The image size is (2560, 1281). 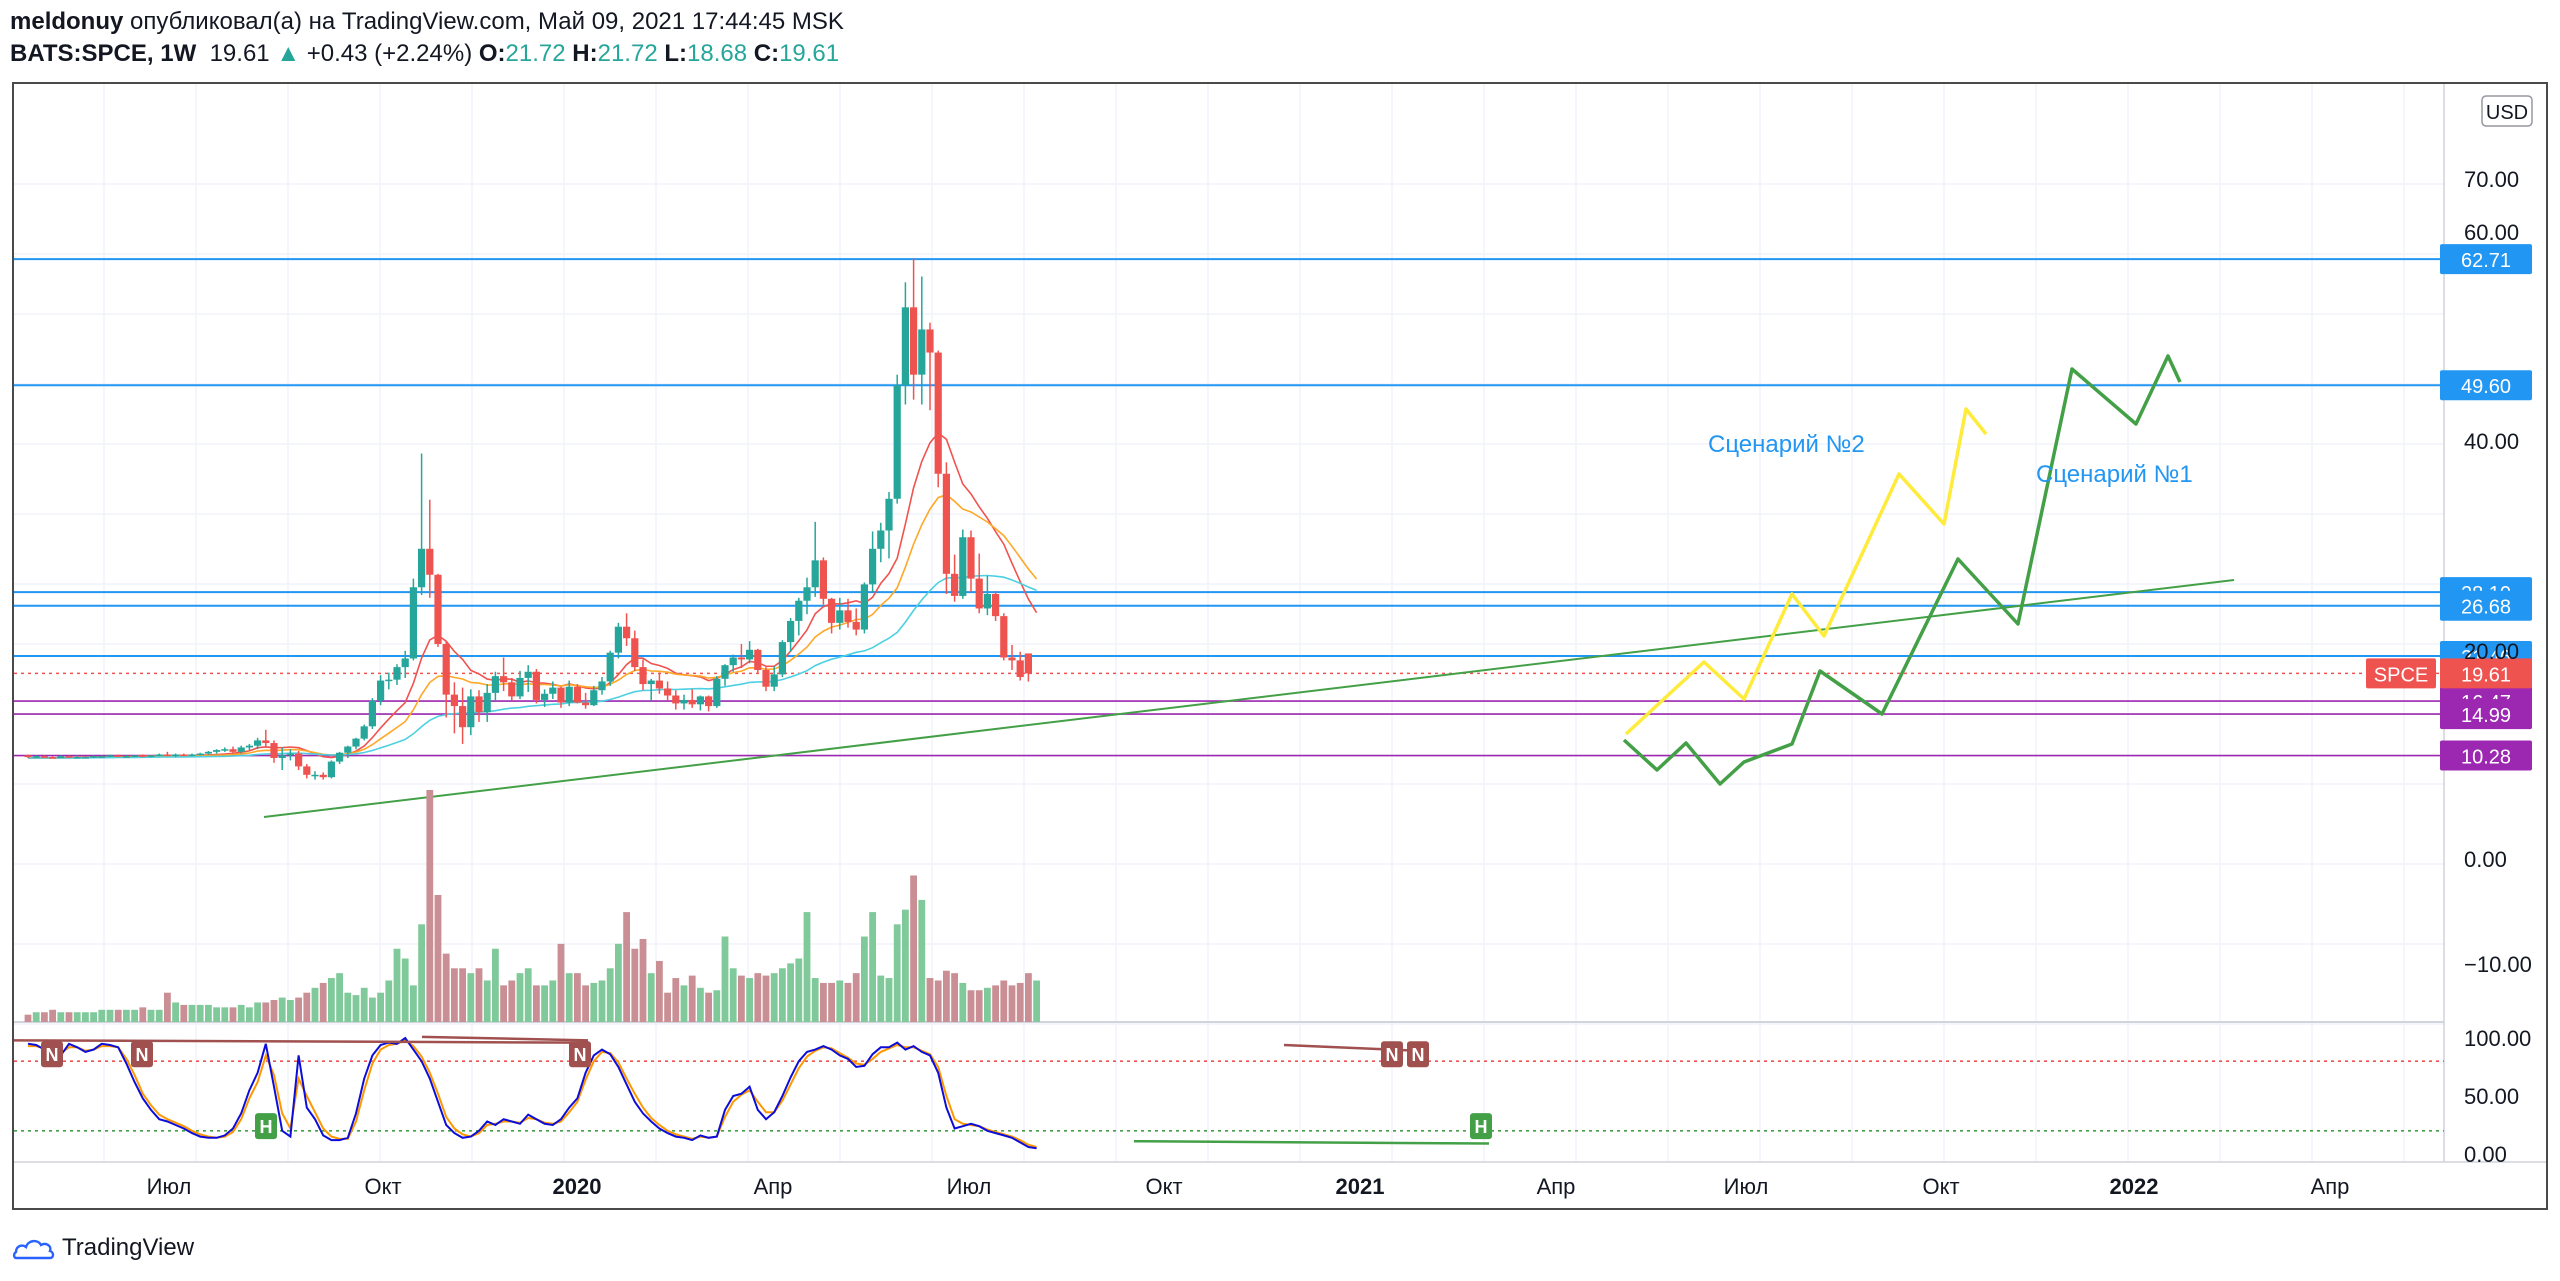 What do you see at coordinates (532, 666) in the screenshot?
I see `ema-line` at bounding box center [532, 666].